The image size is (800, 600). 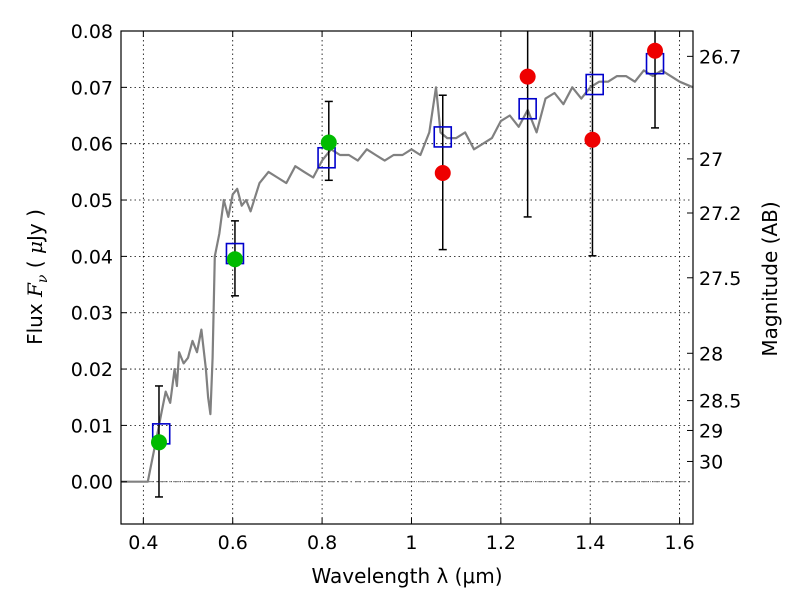 I want to click on y-tick-label: 0.07, so click(x=92, y=88).